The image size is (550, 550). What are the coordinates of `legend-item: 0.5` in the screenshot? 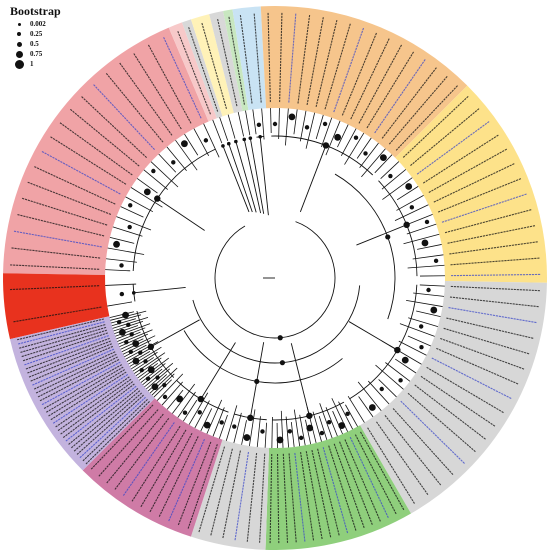 It's located at (54, 44).